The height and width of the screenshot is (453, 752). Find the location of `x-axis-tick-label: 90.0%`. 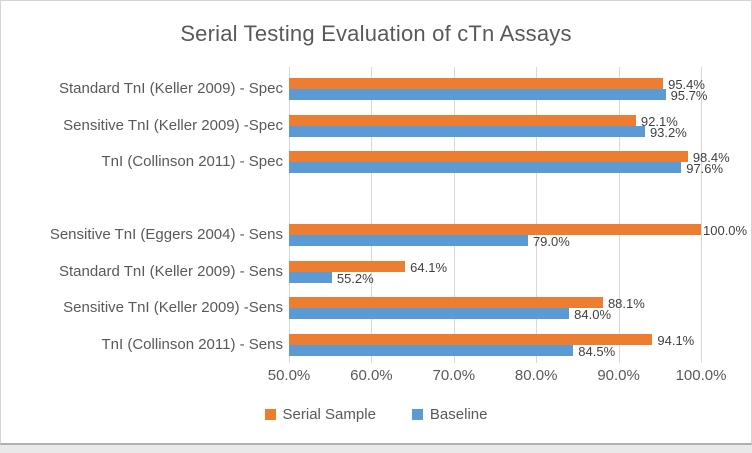

x-axis-tick-label: 90.0% is located at coordinates (618, 375).